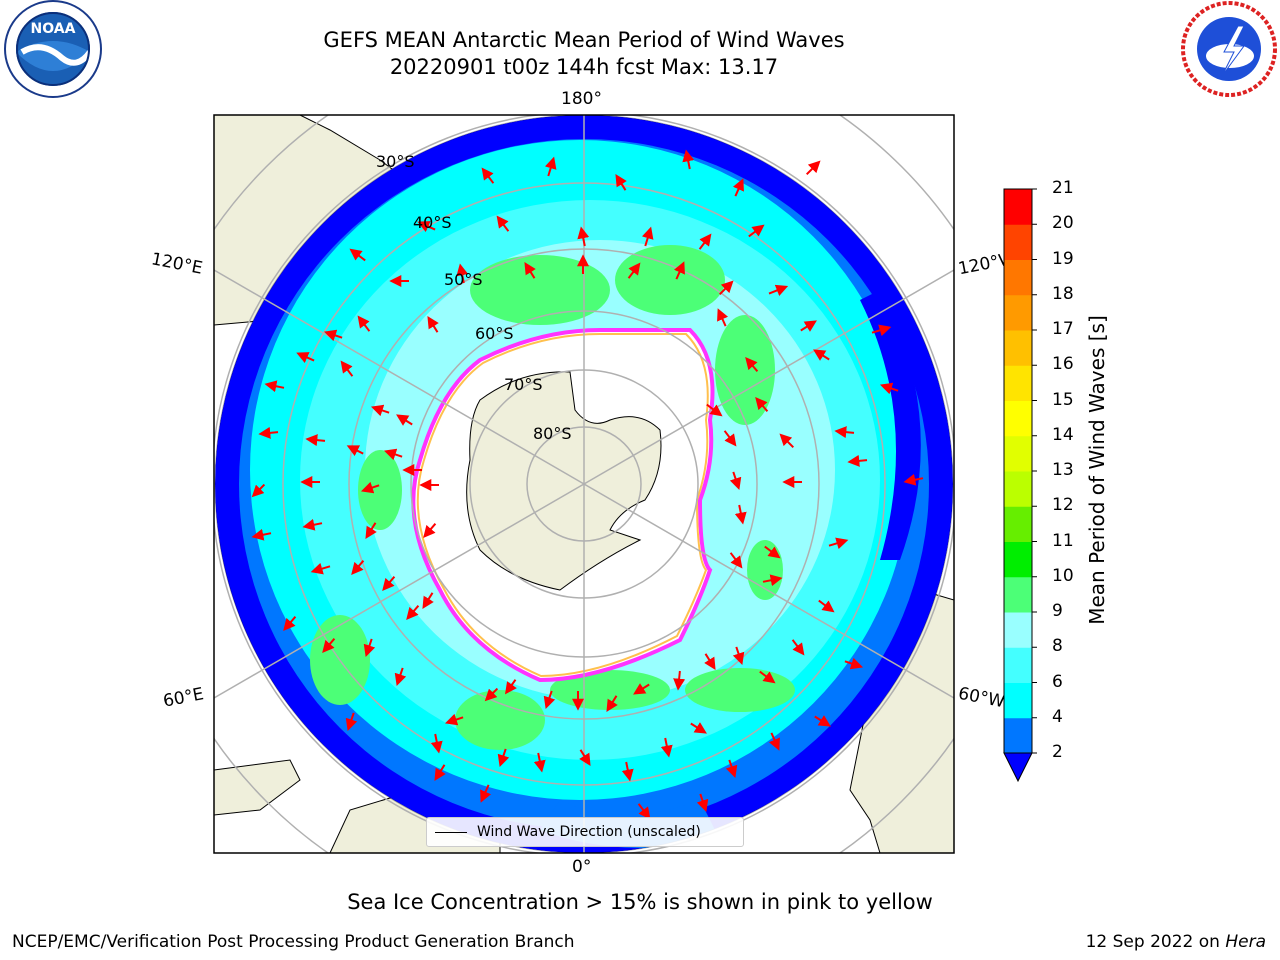 The image size is (1280, 960). What do you see at coordinates (1057, 611) in the screenshot?
I see `colorbar-tick-label: 9` at bounding box center [1057, 611].